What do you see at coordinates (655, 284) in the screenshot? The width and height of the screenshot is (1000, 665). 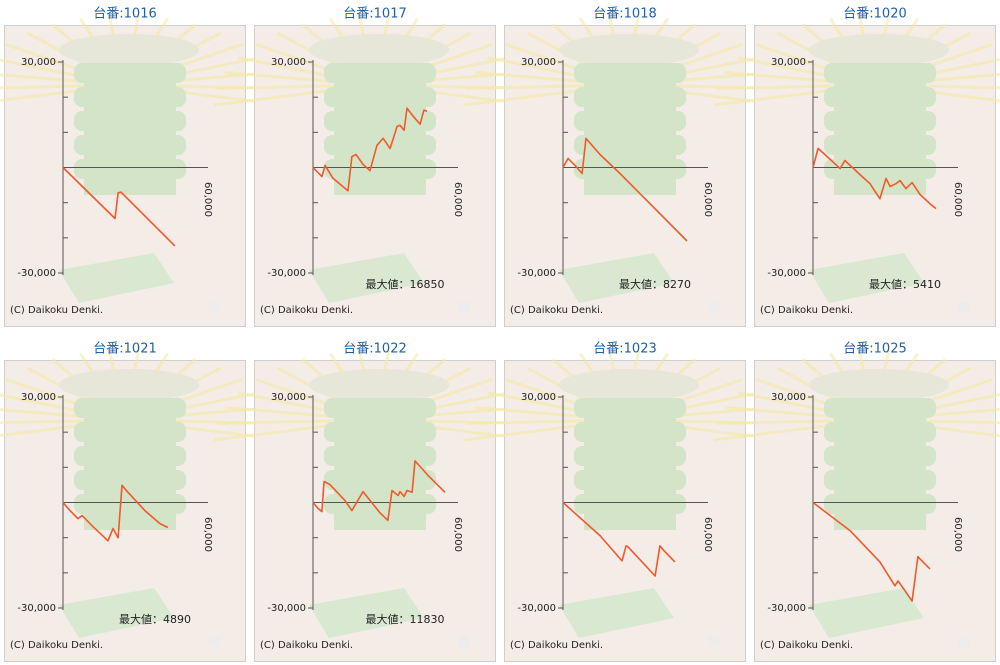 I see `max-annotation: 最大値：8270` at bounding box center [655, 284].